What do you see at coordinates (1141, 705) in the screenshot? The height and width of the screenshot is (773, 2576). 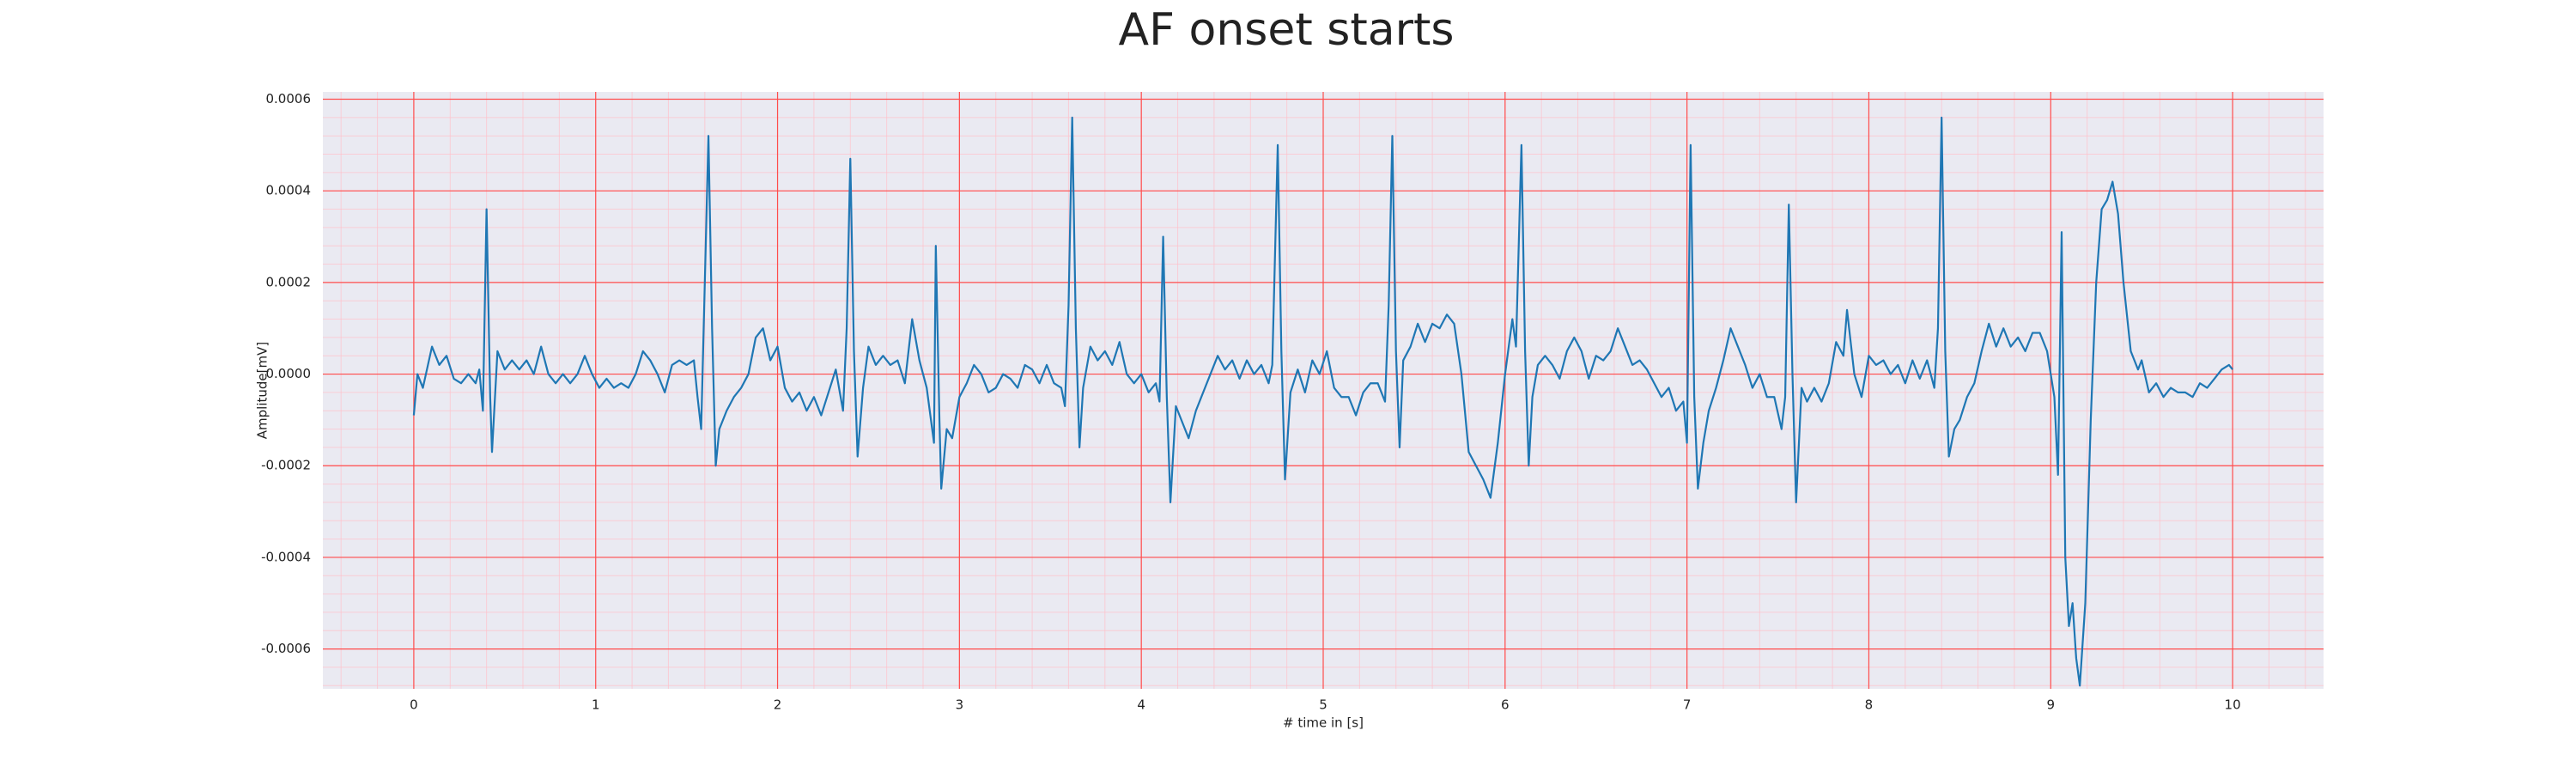 I see `x-tick-label: 4` at bounding box center [1141, 705].